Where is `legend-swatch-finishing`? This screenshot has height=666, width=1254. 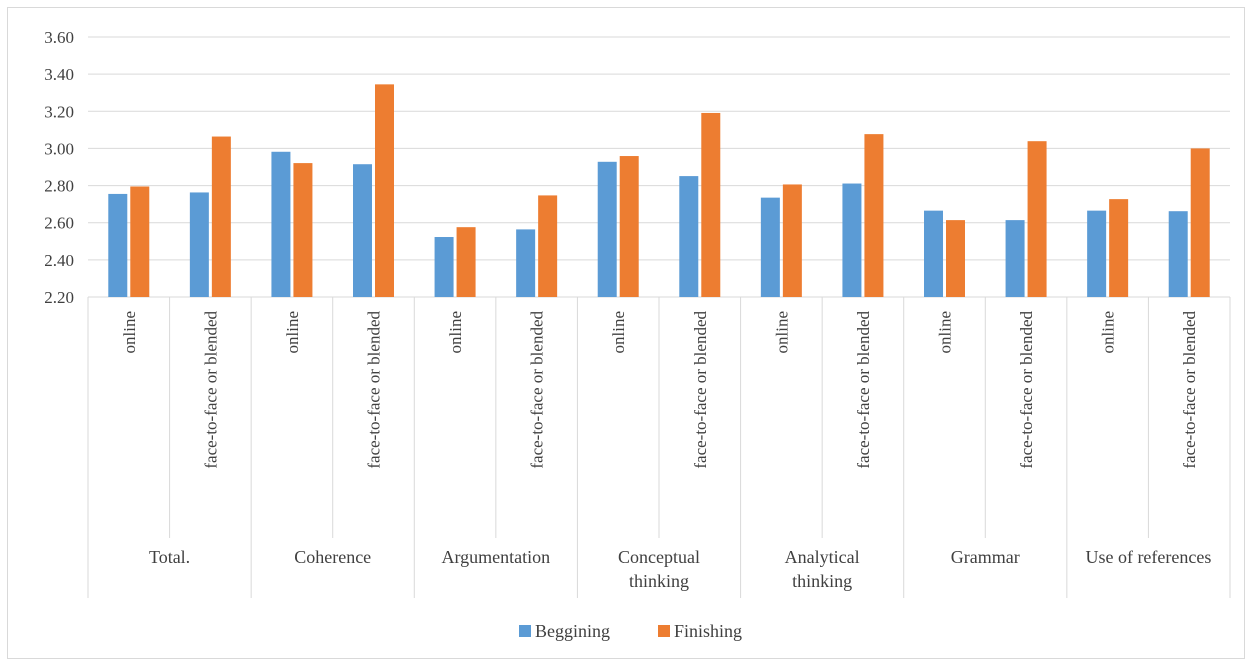
legend-swatch-finishing is located at coordinates (664, 631).